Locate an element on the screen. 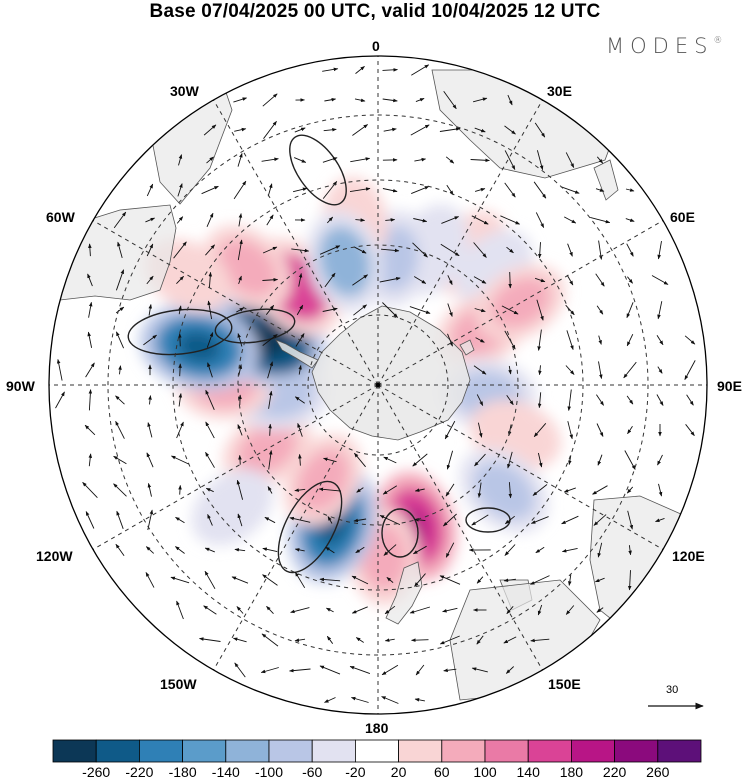  colorbar-tick-label: 180 is located at coordinates (571, 772).